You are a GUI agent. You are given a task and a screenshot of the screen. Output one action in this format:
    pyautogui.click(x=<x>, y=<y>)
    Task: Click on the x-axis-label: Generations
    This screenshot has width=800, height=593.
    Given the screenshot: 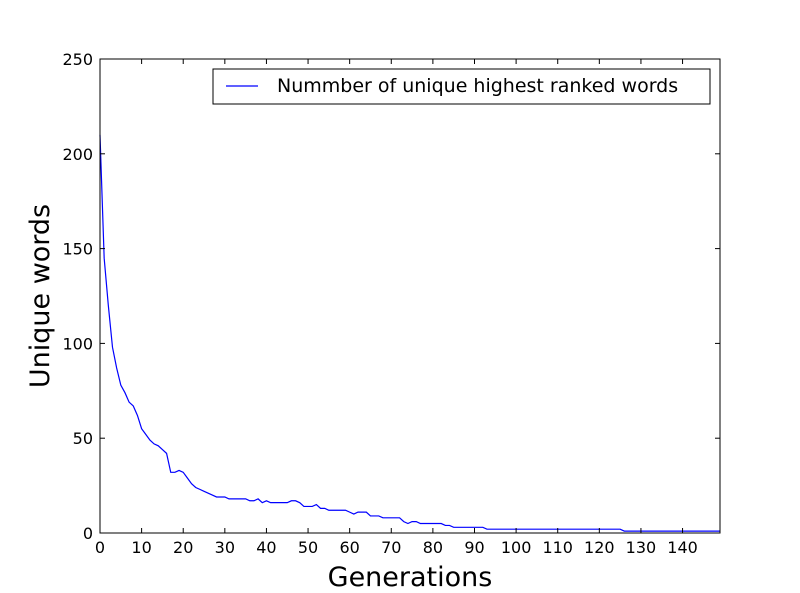 What is the action you would take?
    pyautogui.click(x=410, y=577)
    